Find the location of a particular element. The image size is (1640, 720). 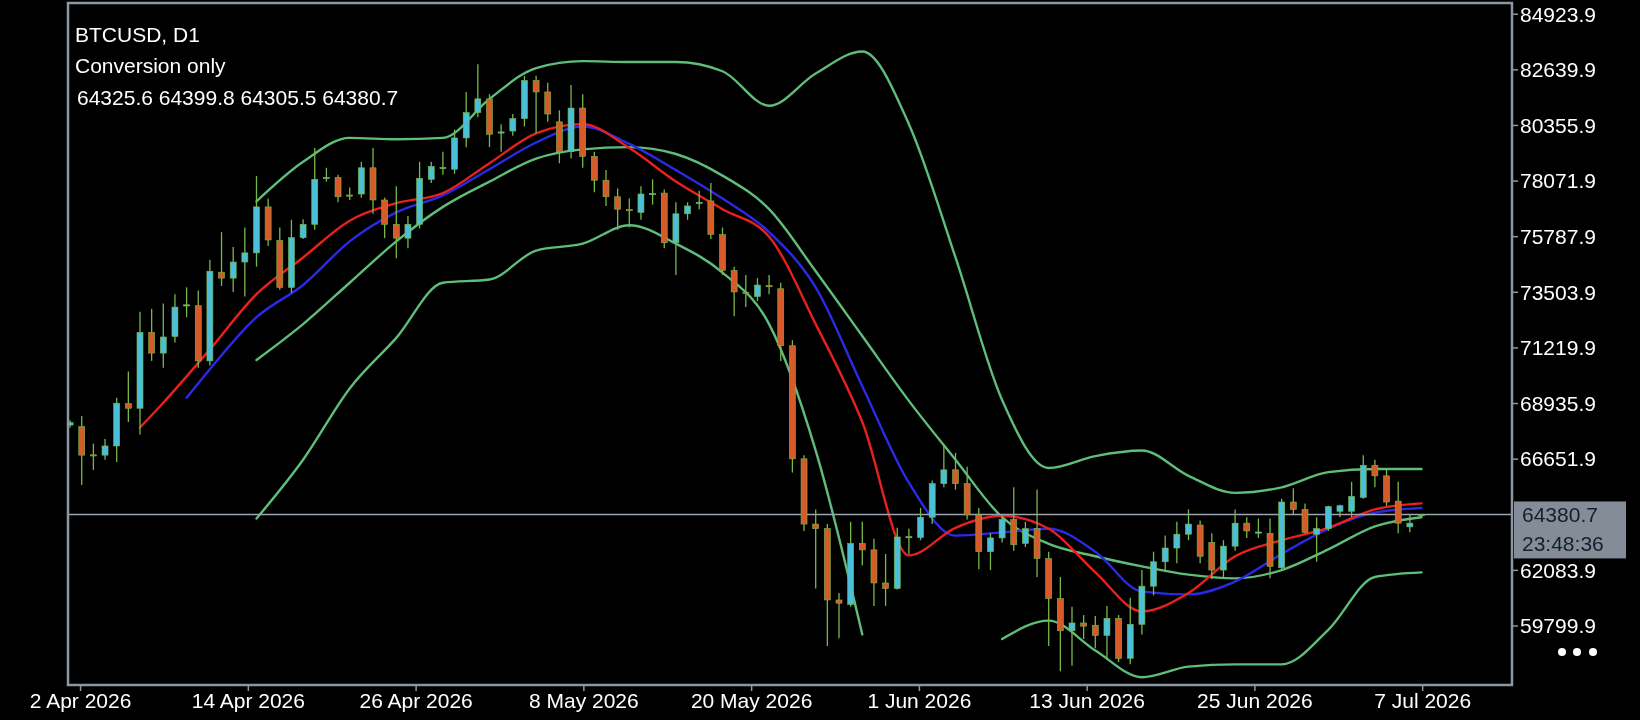

y-tick-label: 62083.9 is located at coordinates (1558, 570).